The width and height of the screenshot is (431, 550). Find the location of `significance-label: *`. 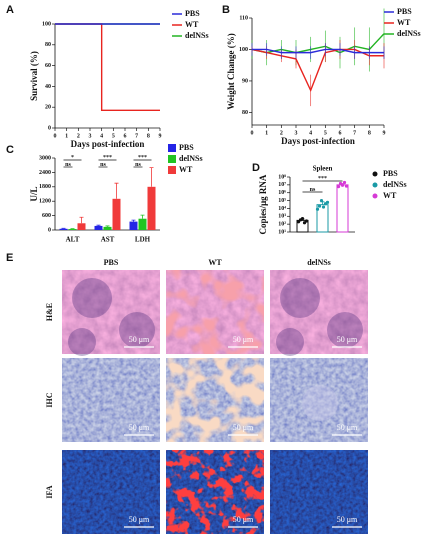

significance-label: * is located at coordinates (72, 158).